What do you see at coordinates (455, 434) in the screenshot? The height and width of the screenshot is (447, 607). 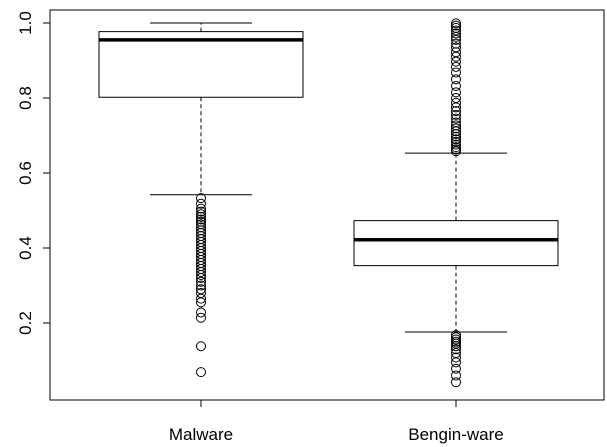 I see `x-tick-label: Bengin-ware` at bounding box center [455, 434].